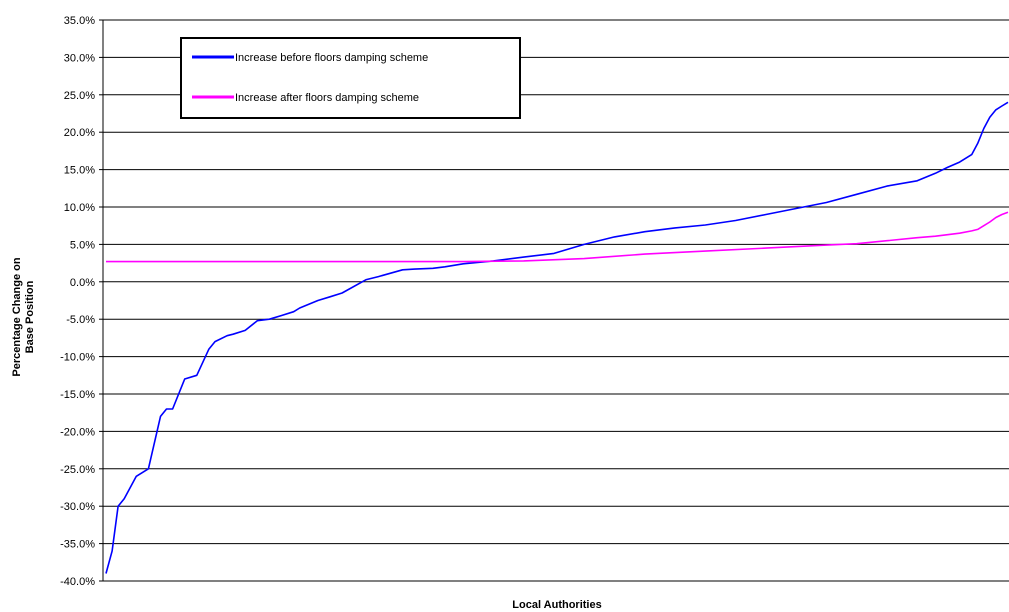 The height and width of the screenshot is (612, 1009). What do you see at coordinates (79, 96) in the screenshot?
I see `y-tick-label: 25.0%` at bounding box center [79, 96].